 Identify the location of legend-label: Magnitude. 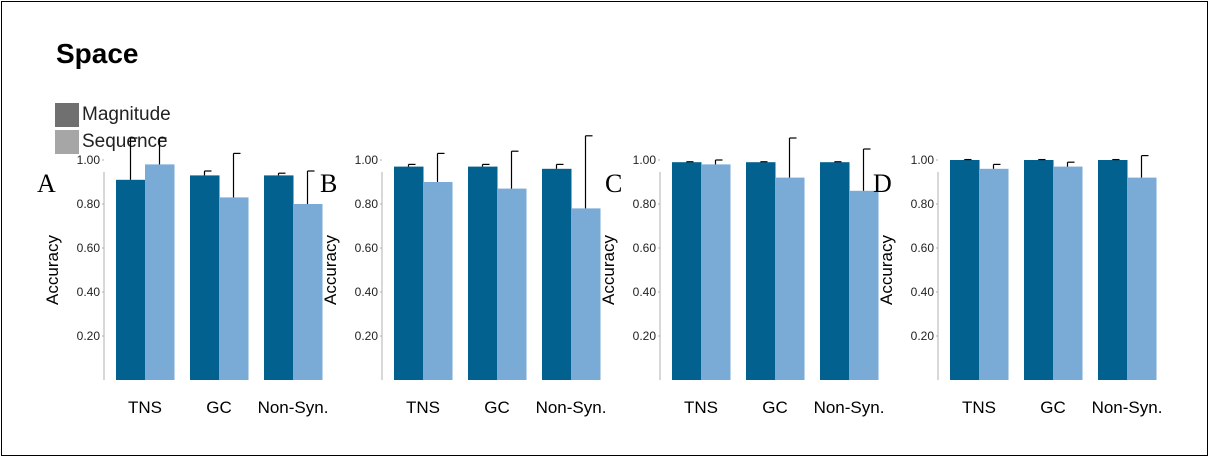
(126, 114).